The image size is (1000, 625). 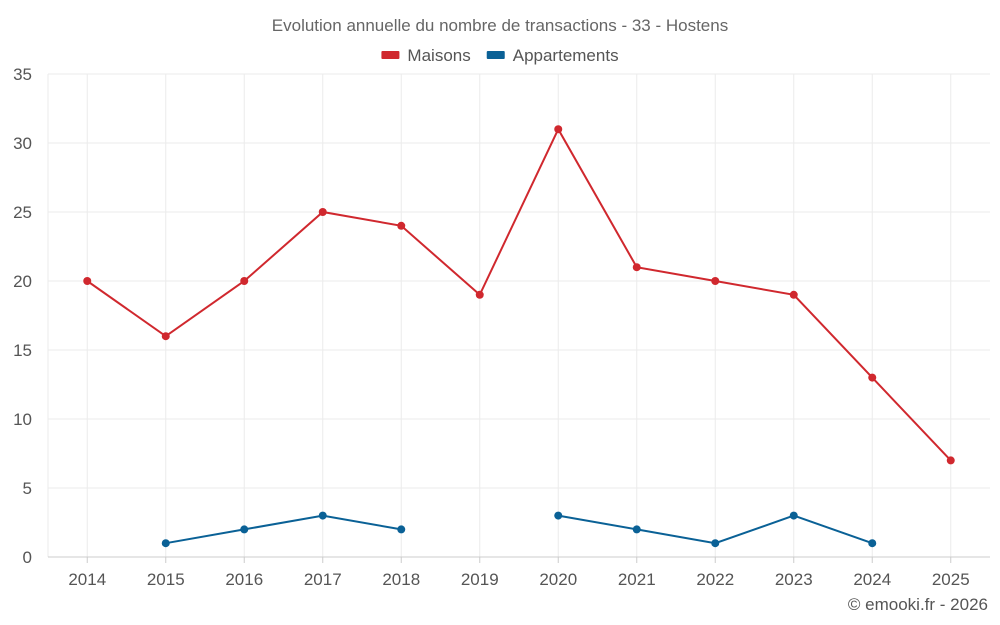 I want to click on credit-text: © emooki.fr - 2026, so click(x=918, y=604).